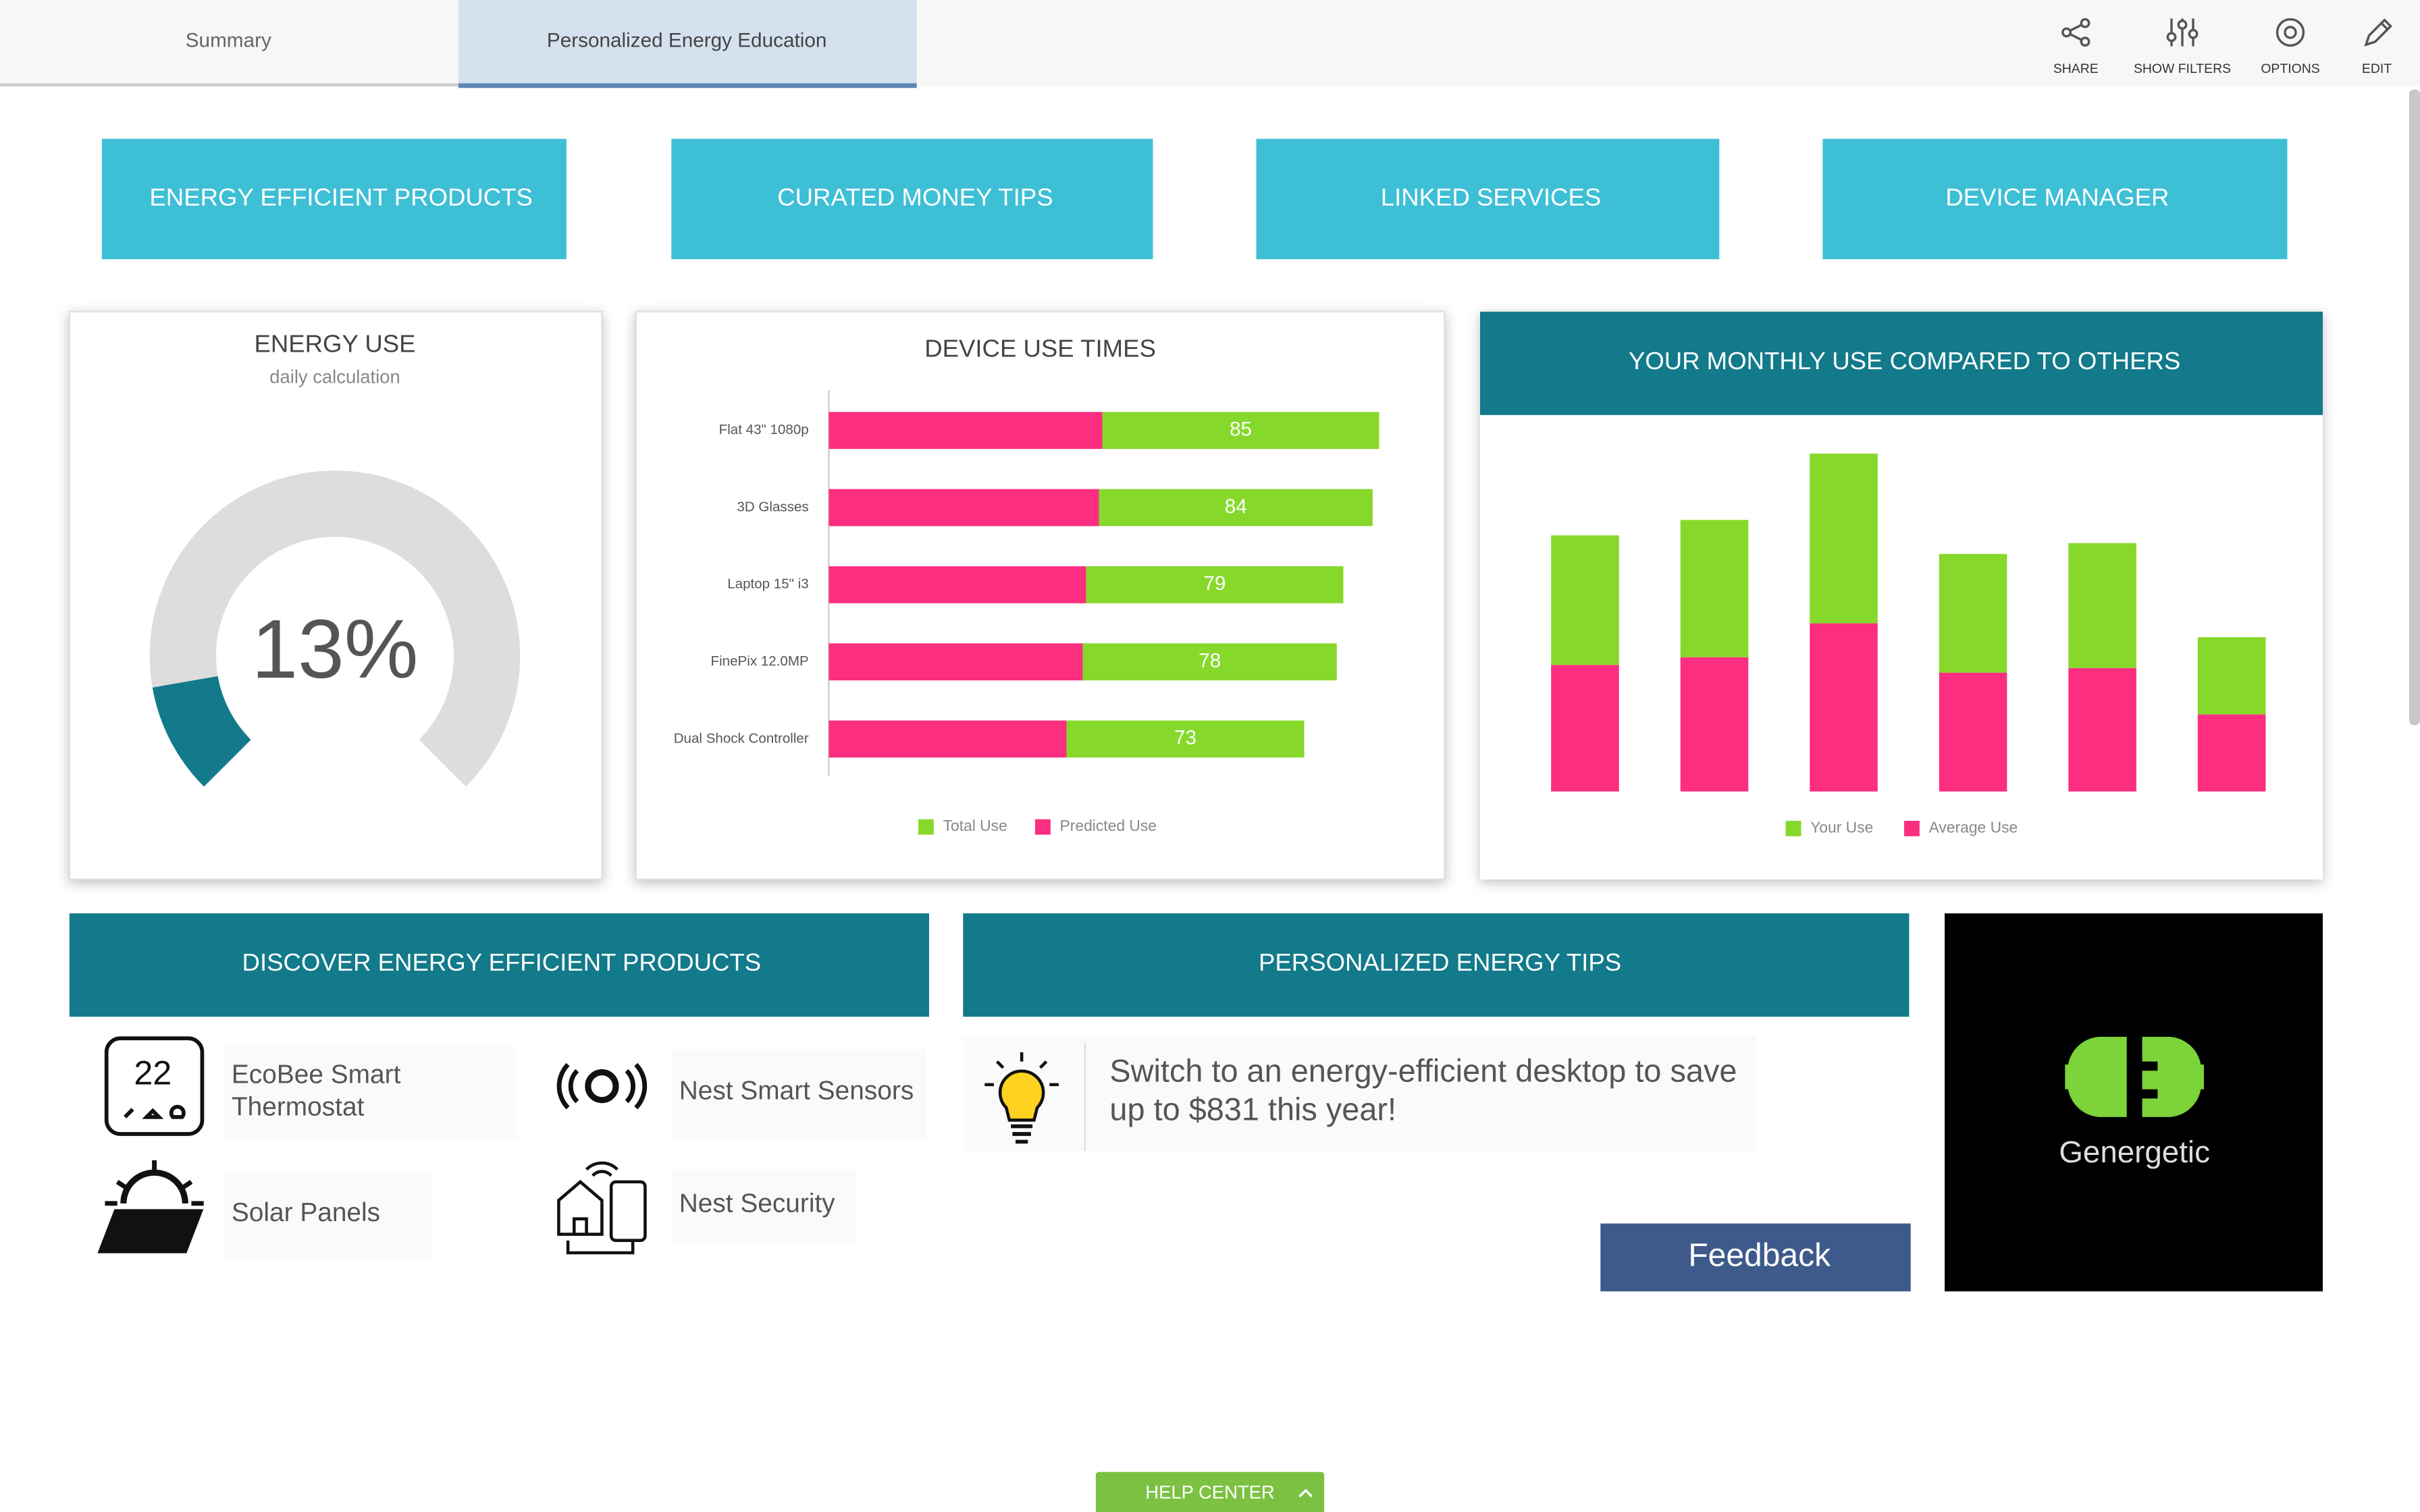 The width and height of the screenshot is (2420, 1512). I want to click on bar-label: 84, so click(1236, 506).